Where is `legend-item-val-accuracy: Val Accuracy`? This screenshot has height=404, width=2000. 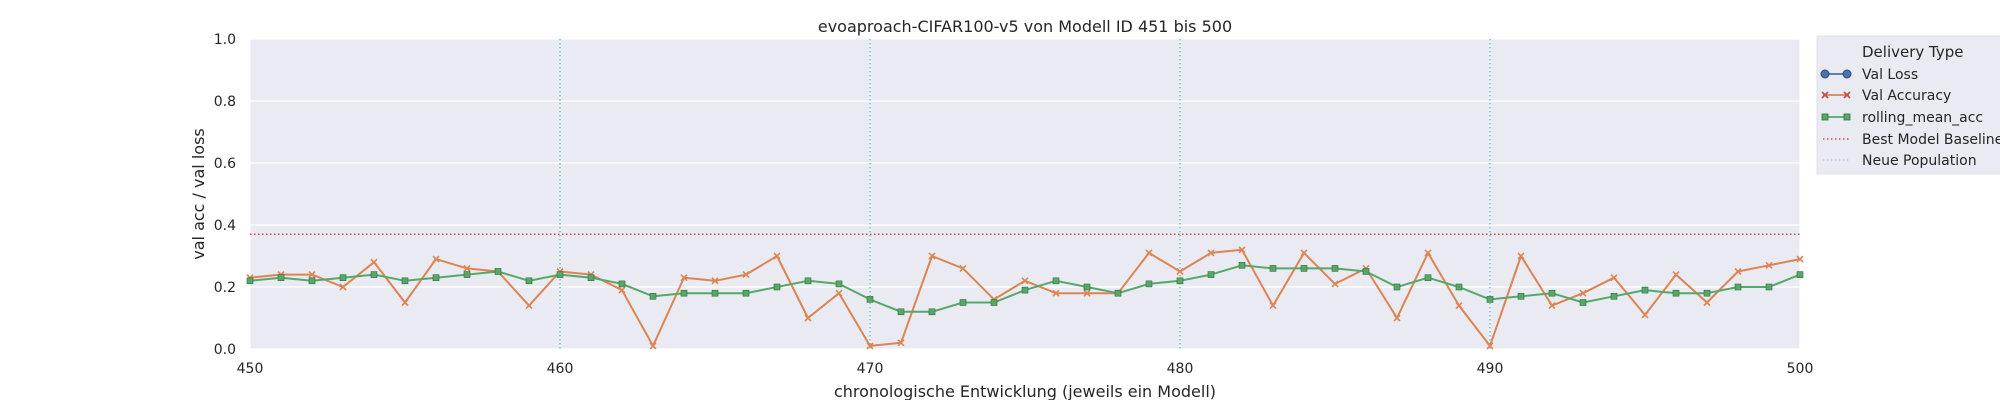 legend-item-val-accuracy: Val Accuracy is located at coordinates (1886, 96).